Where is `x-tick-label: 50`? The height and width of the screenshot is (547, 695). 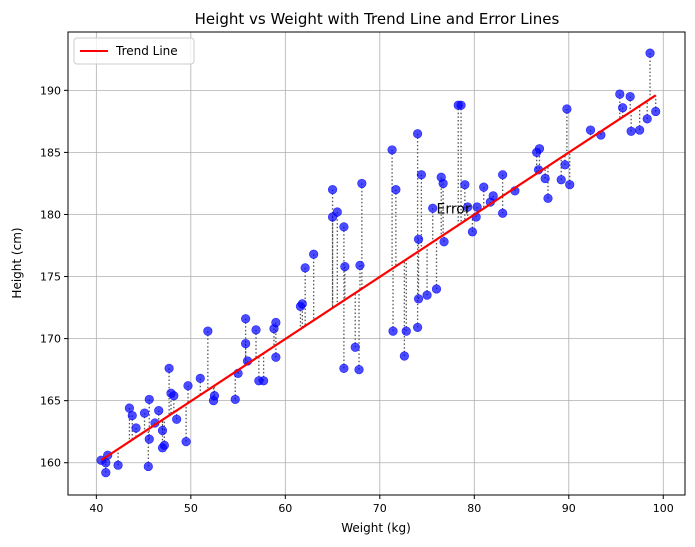
x-tick-label: 50 is located at coordinates (191, 508).